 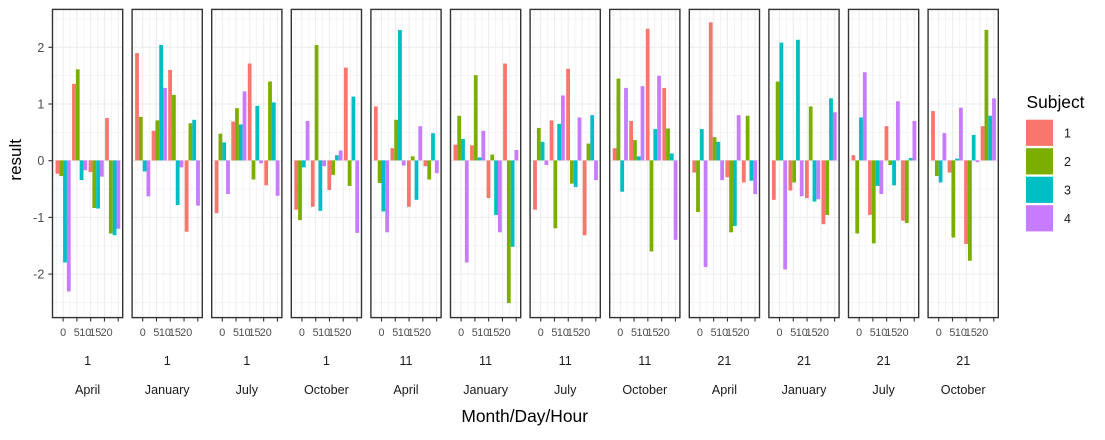 What do you see at coordinates (38, 275) in the screenshot?
I see `svg-text: -2` at bounding box center [38, 275].